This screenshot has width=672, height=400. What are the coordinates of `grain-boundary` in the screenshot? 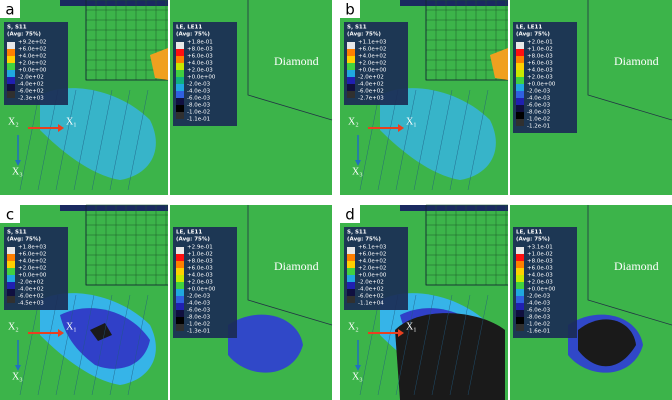 It's located at (290, 265).